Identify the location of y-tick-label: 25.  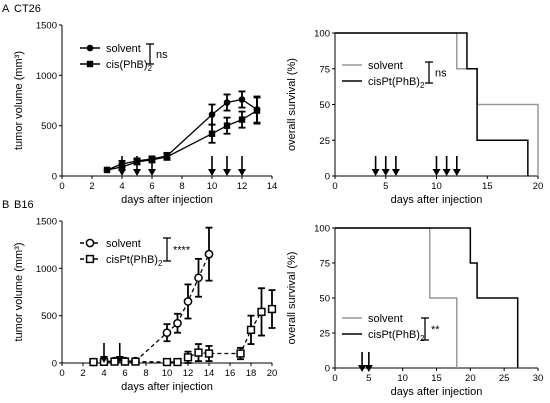
(324, 334).